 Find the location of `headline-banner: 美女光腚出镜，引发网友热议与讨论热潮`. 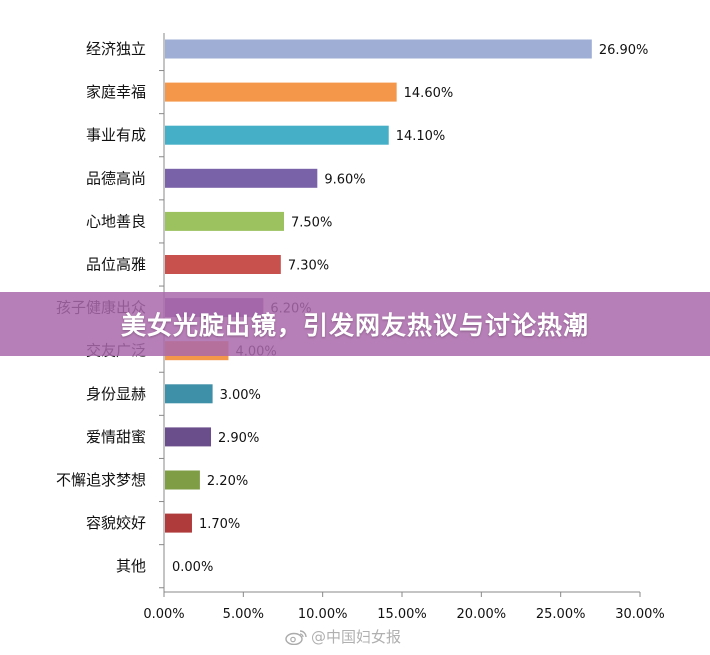

headline-banner: 美女光腚出镜，引发网友热议与讨论热潮 is located at coordinates (355, 324).